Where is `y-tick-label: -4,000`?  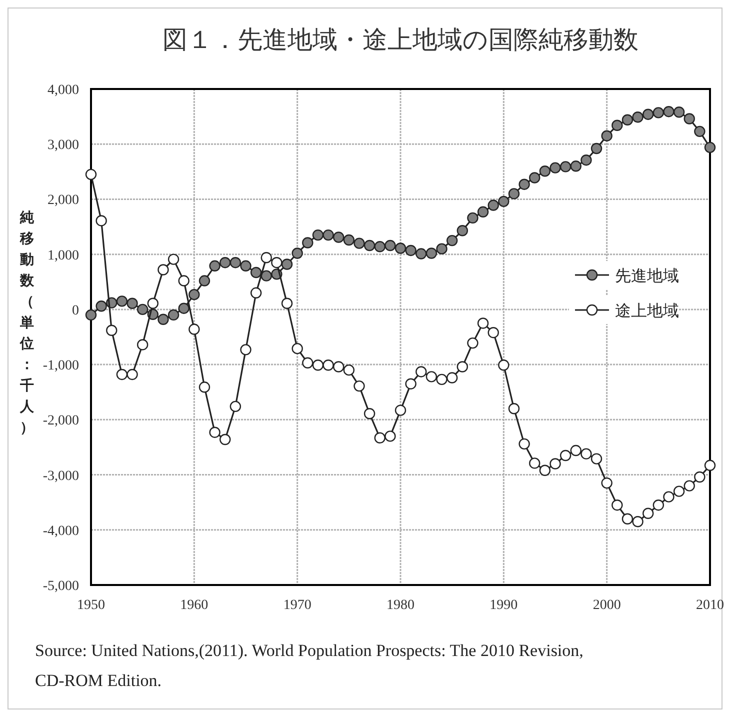 y-tick-label: -4,000 is located at coordinates (60, 531).